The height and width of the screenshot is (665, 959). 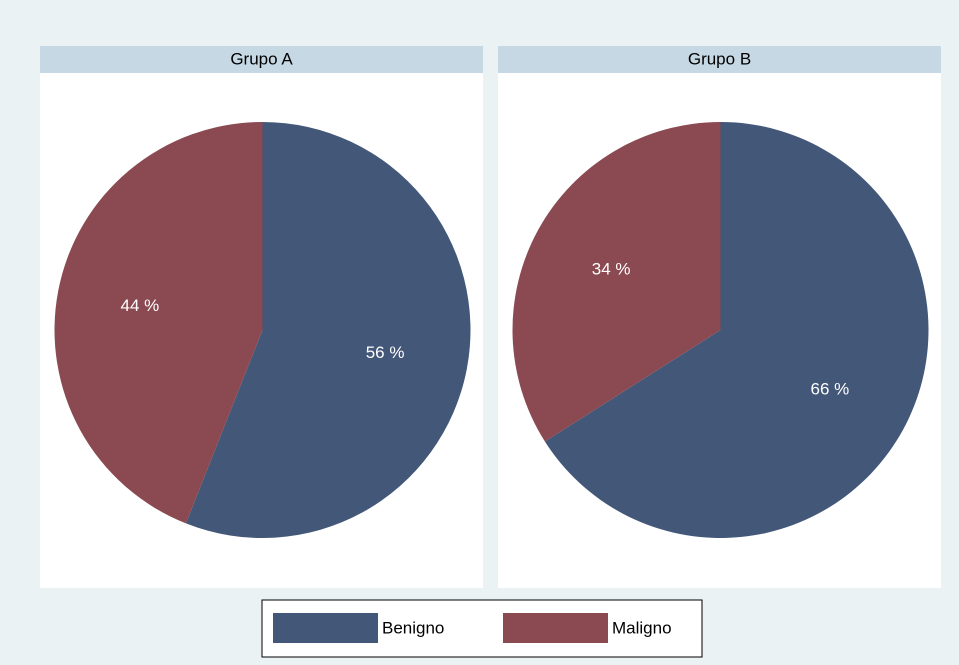 What do you see at coordinates (611, 268) in the screenshot?
I see `data-label: 34 %` at bounding box center [611, 268].